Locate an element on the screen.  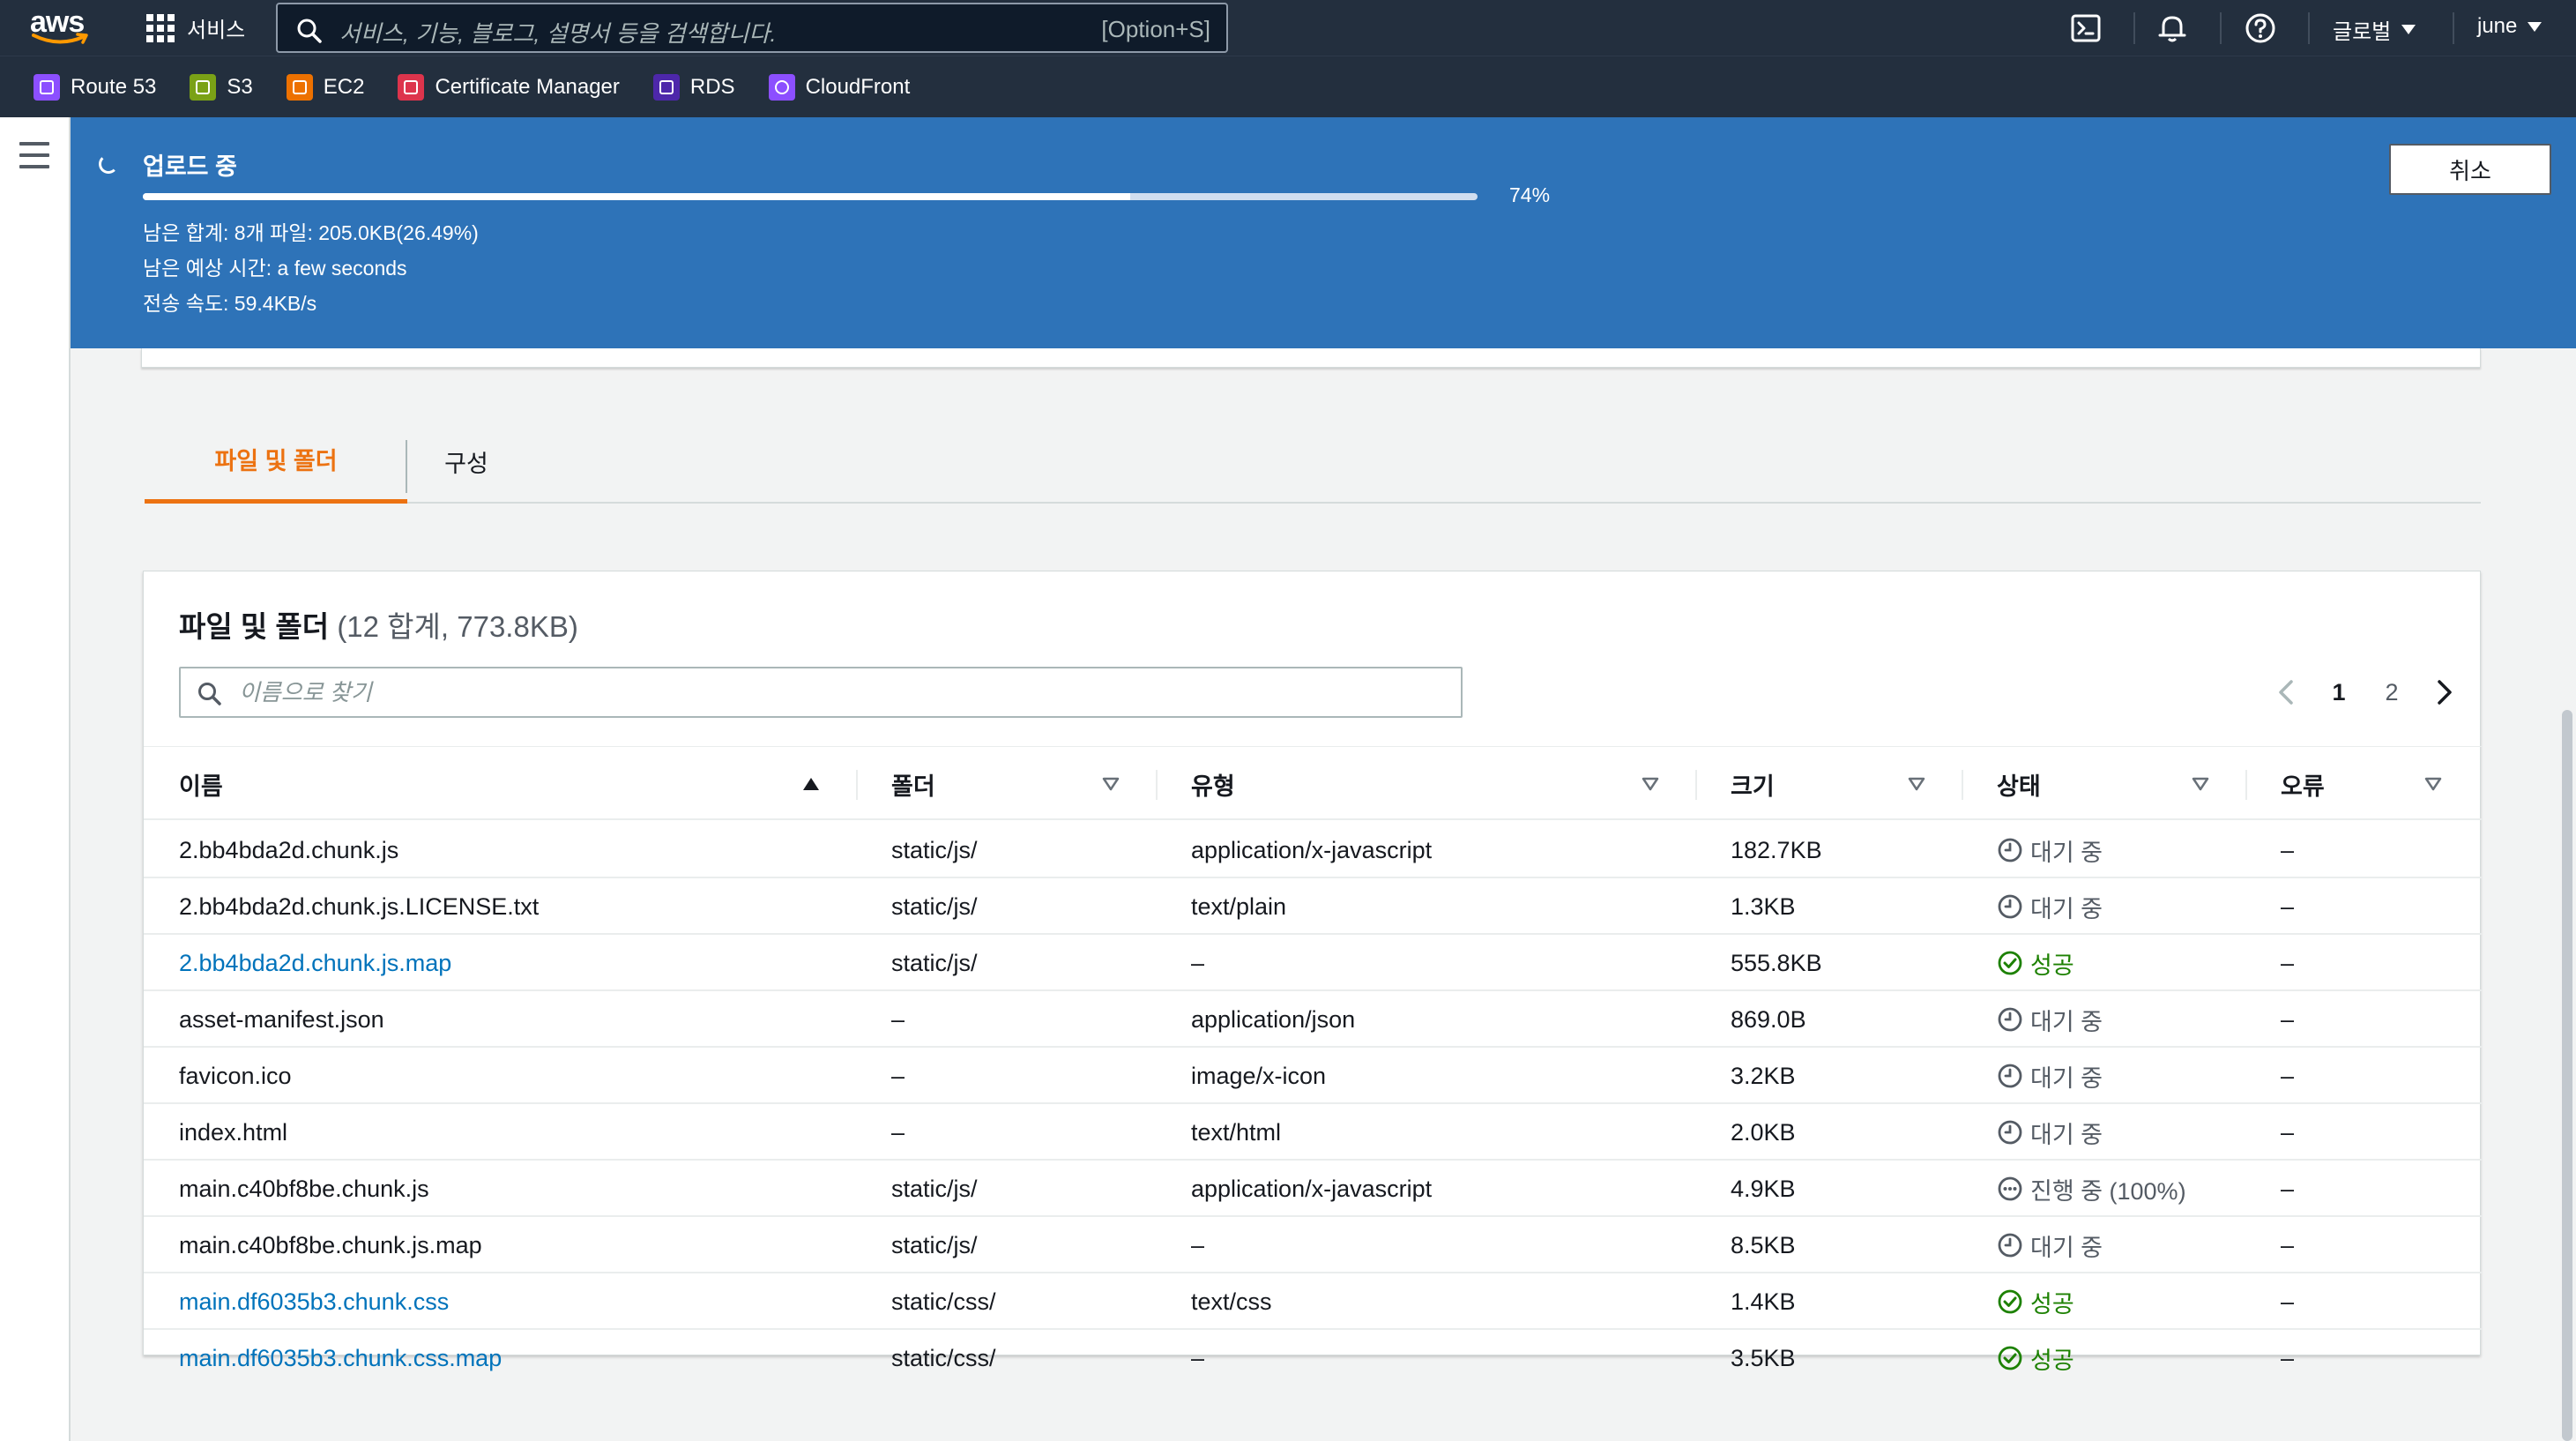
favorite-route53: Route 53 is located at coordinates (95, 87).